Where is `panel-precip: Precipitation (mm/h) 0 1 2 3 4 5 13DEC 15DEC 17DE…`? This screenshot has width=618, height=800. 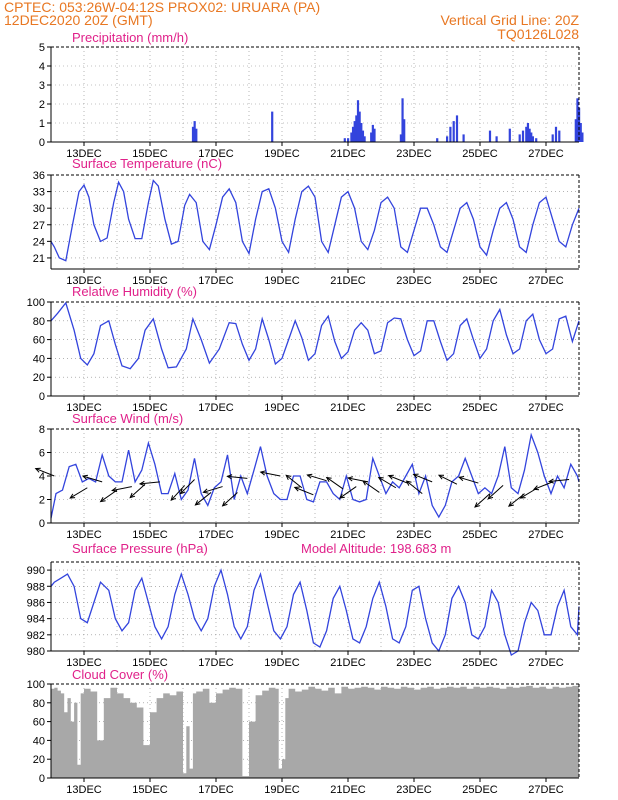
panel-precip: Precipitation (mm/h) 0 1 2 3 4 5 13DEC 15DEC 17DE… is located at coordinates (311, 95).